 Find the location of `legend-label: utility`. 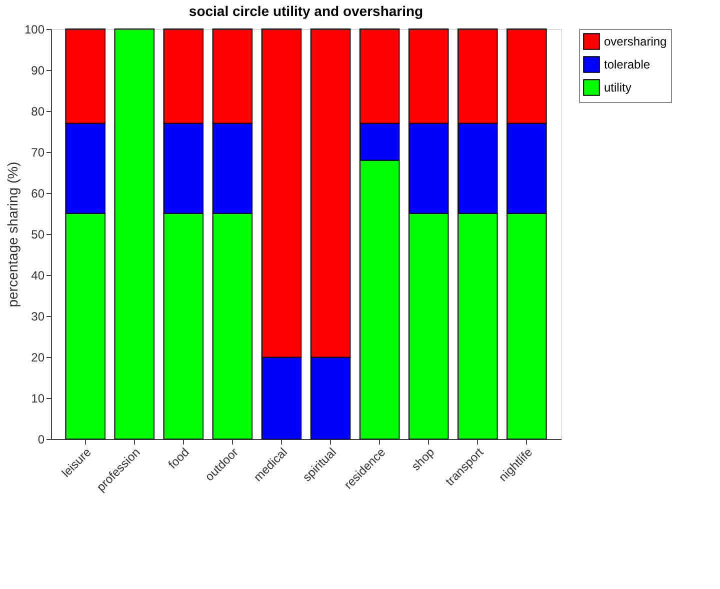

legend-label: utility is located at coordinates (618, 87).